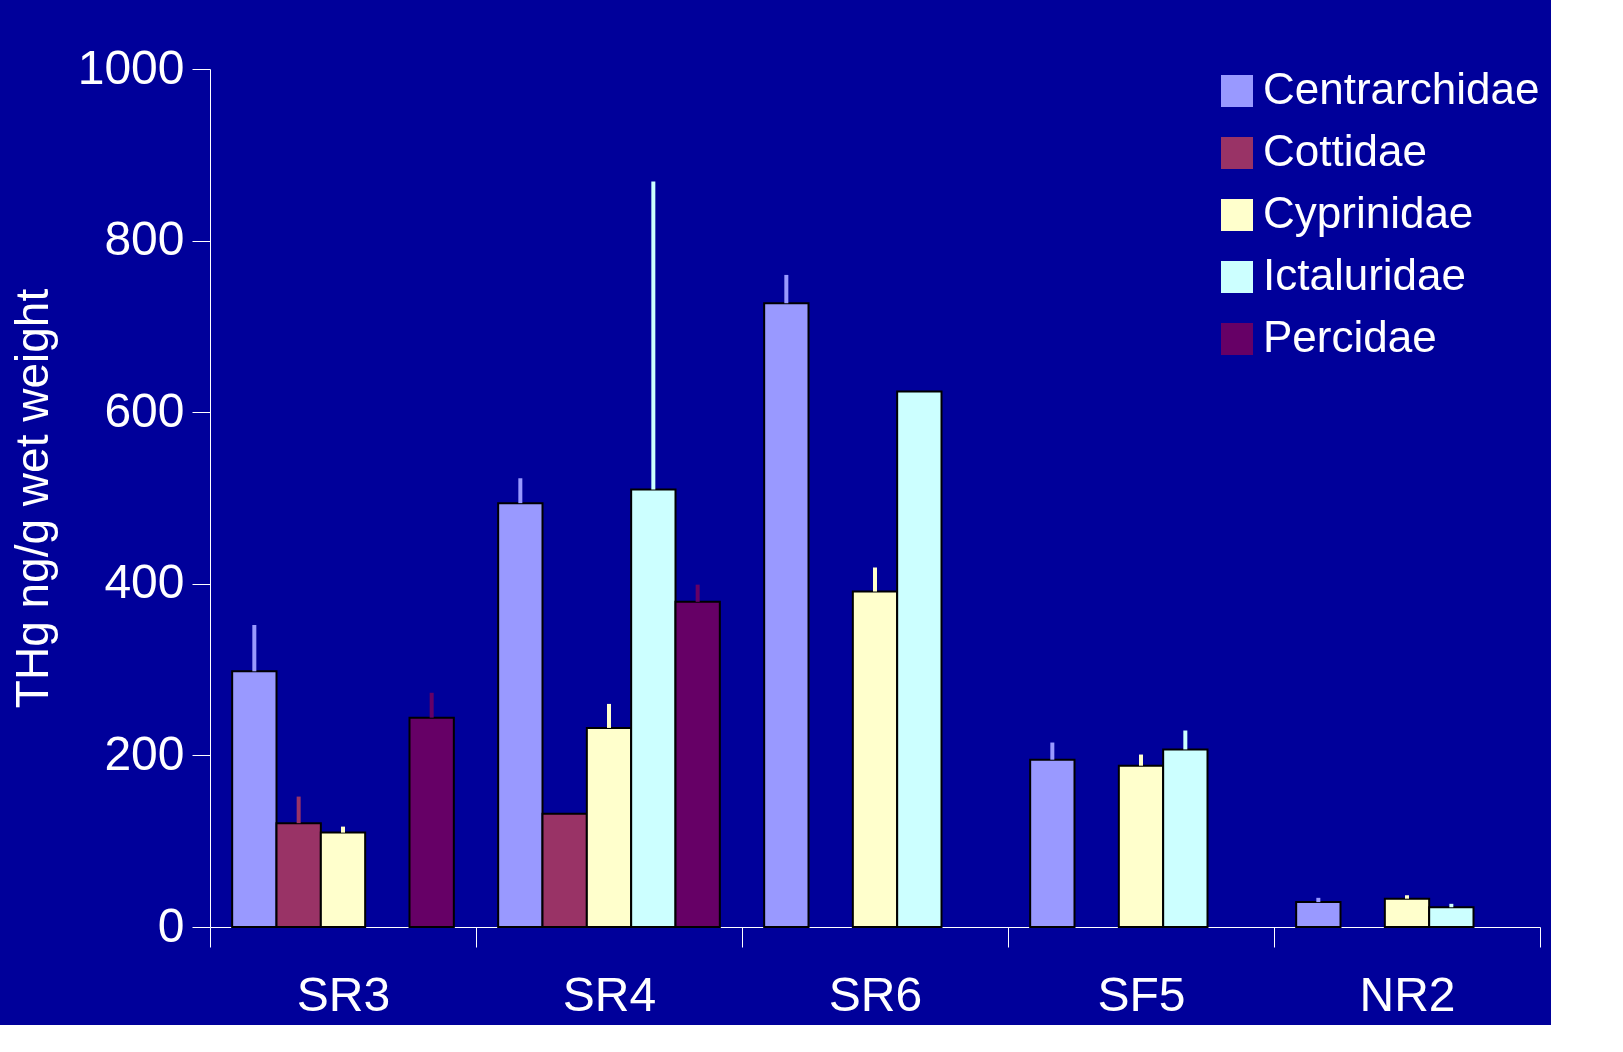 The width and height of the screenshot is (1623, 1052). Describe the element at coordinates (31, 498) in the screenshot. I see `y-axis-title: THg ng/g wet weight` at that location.